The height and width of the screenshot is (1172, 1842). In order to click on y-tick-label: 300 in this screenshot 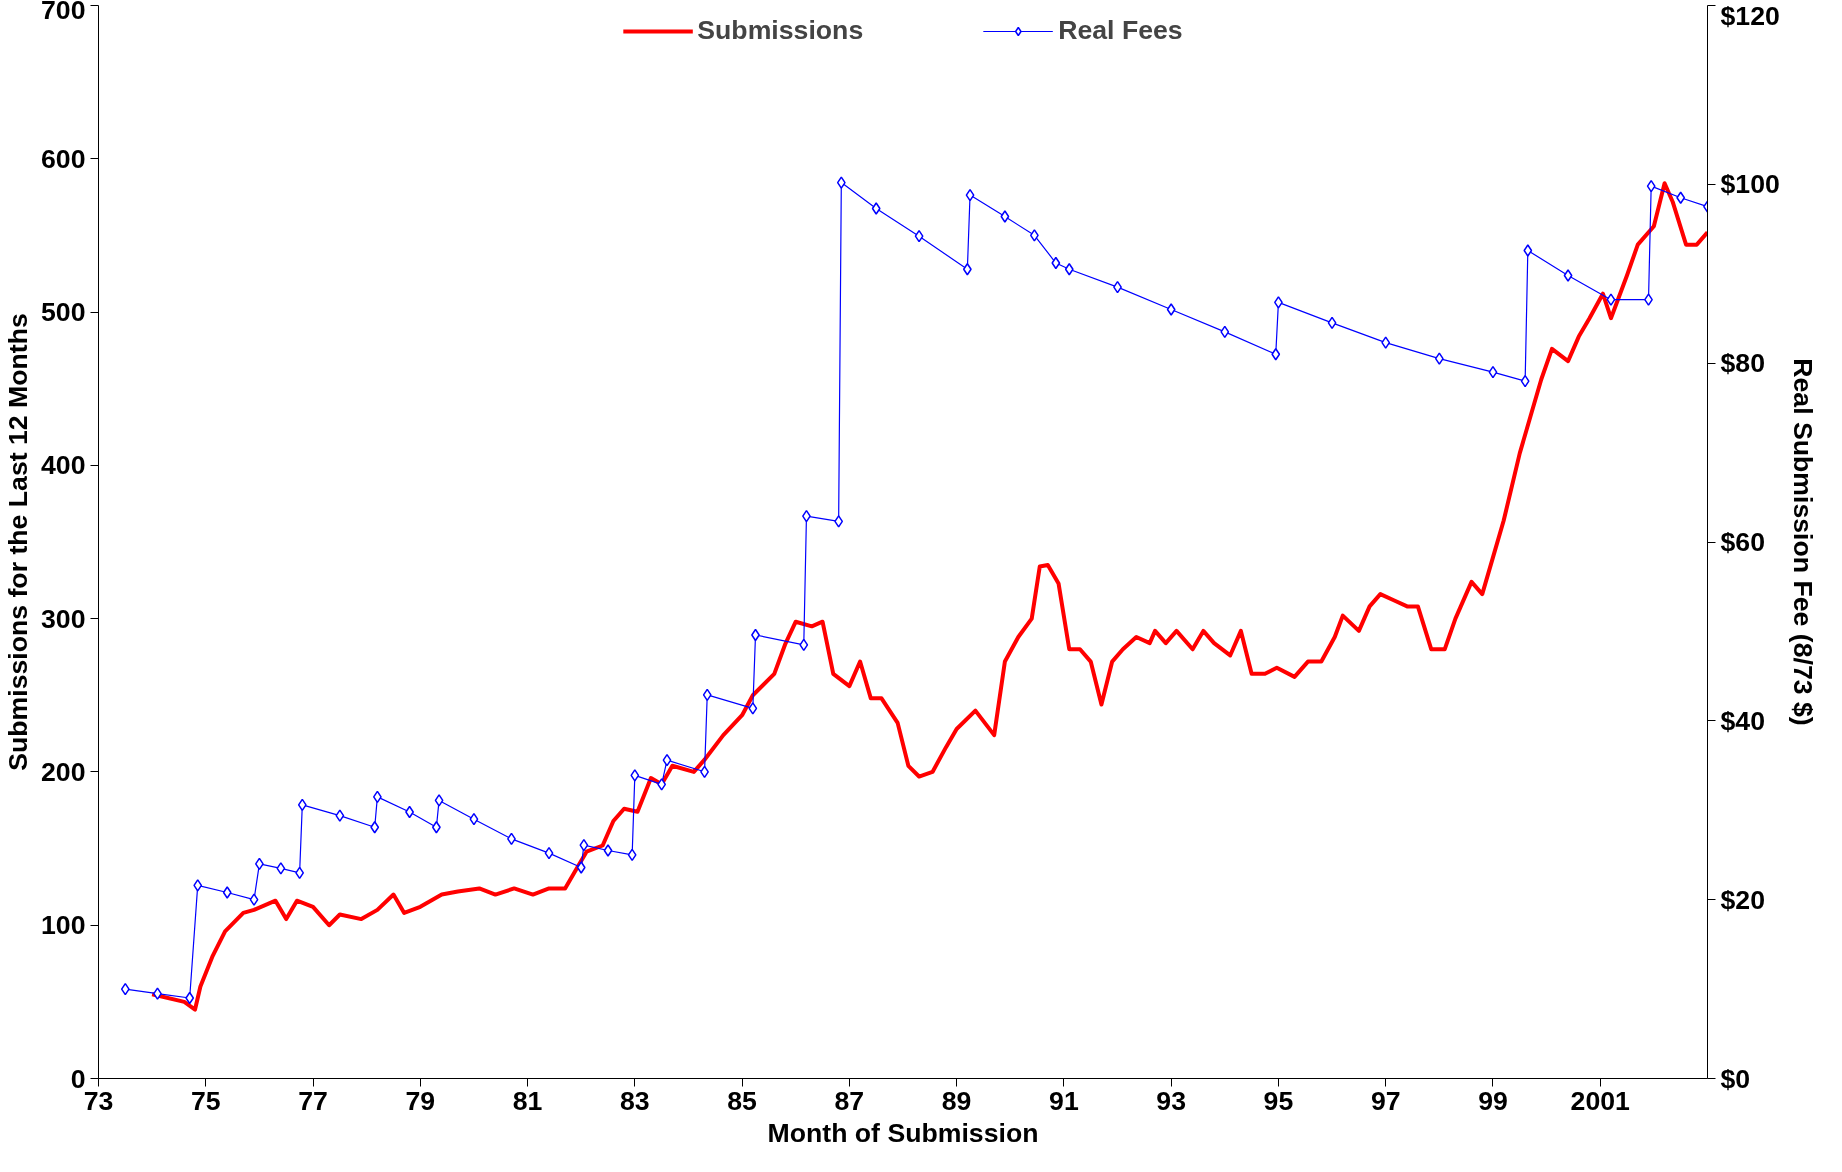, I will do `click(63, 618)`.